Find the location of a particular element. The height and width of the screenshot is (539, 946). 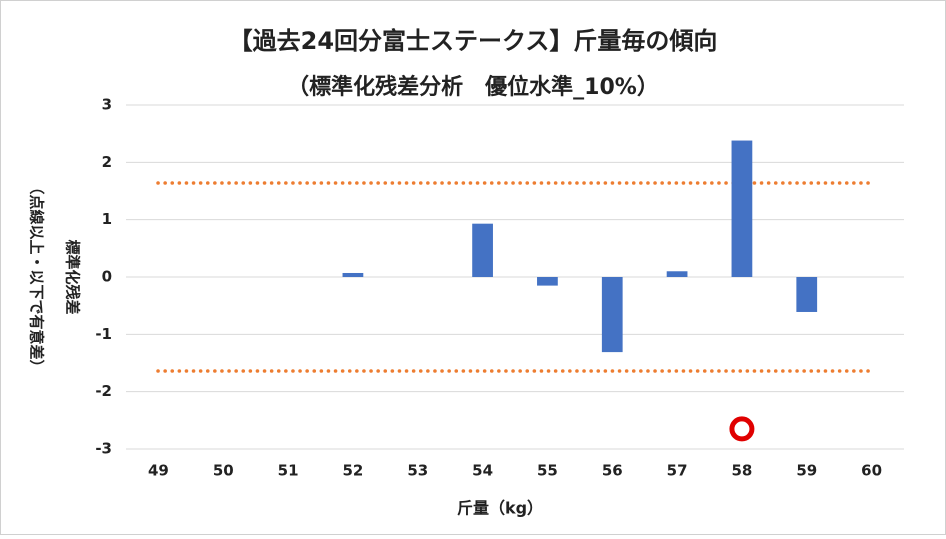

y-tick-label: -1 is located at coordinates (103, 334).